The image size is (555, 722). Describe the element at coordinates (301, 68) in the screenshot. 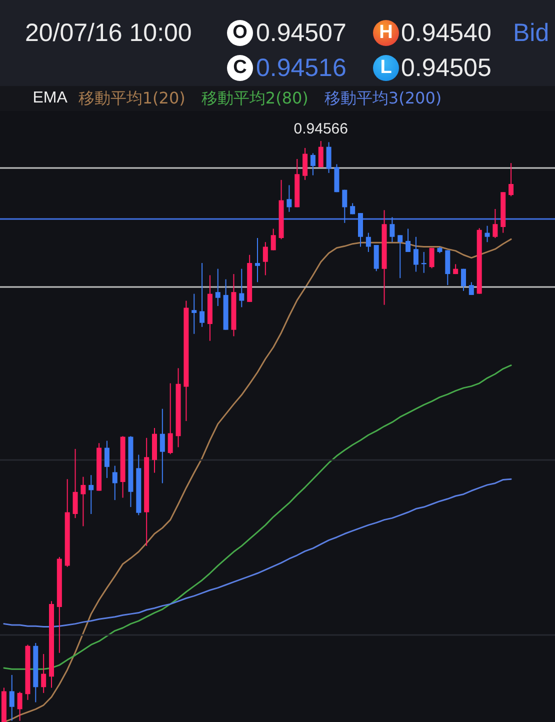

I see `text: 0.94516` at that location.